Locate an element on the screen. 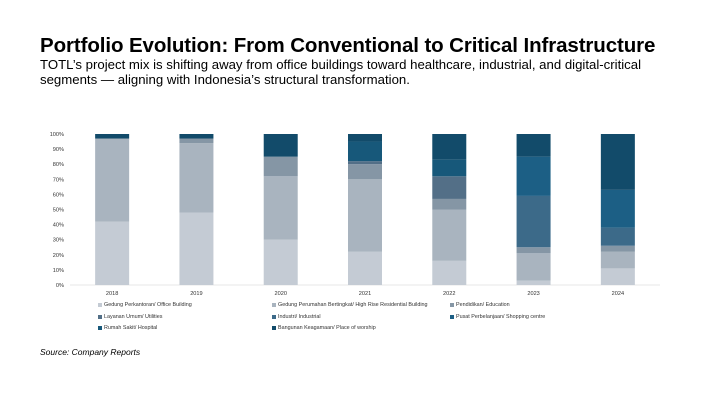 Image resolution: width=720 pixels, height=405 pixels. x-tick-label: 2021 is located at coordinates (365, 294).